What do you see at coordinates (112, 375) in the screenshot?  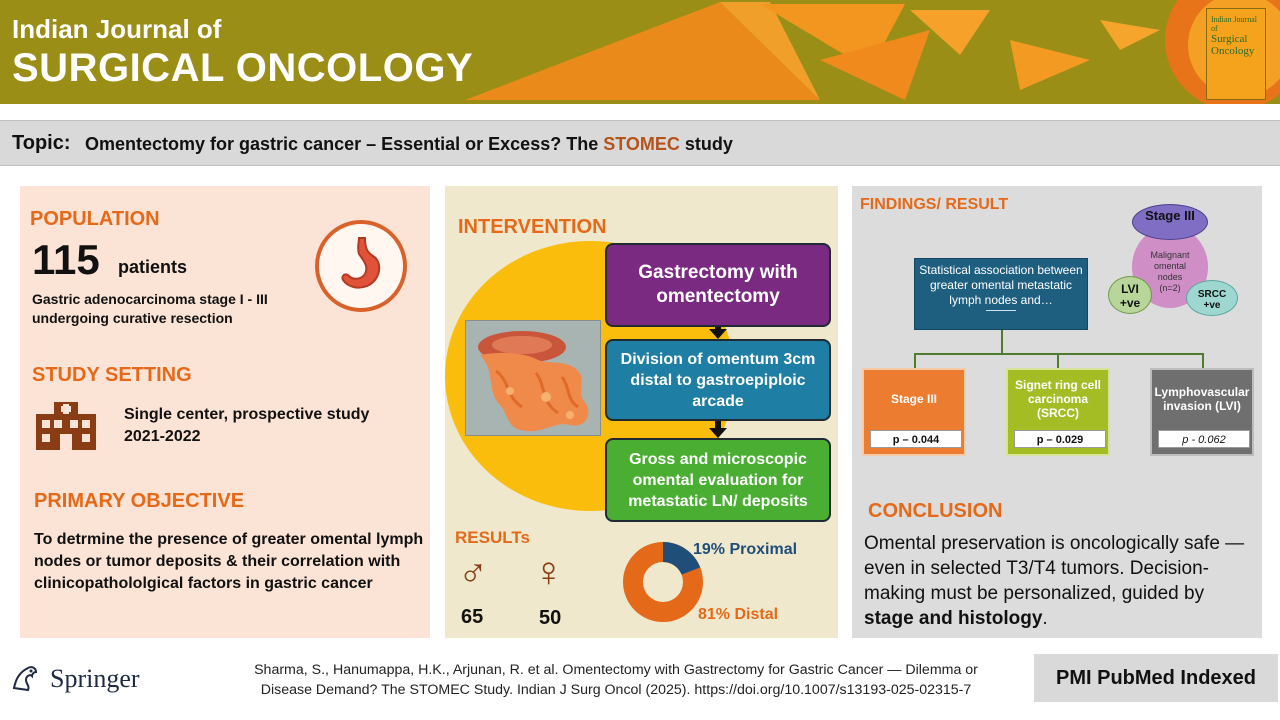 I see `study-setting-title: STUDY SETTING` at bounding box center [112, 375].